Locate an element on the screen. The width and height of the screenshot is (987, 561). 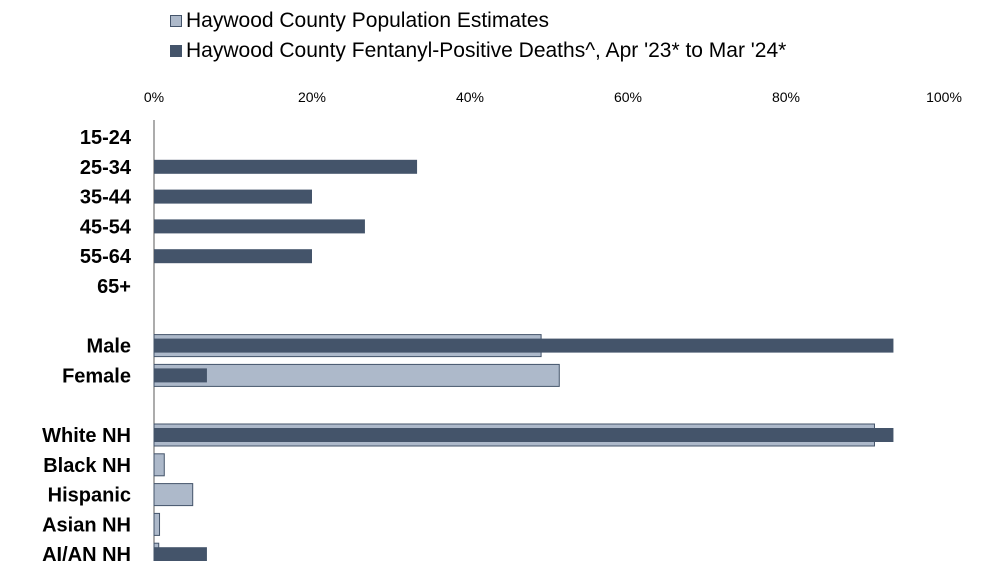
category-label: Asian NH is located at coordinates (86, 525).